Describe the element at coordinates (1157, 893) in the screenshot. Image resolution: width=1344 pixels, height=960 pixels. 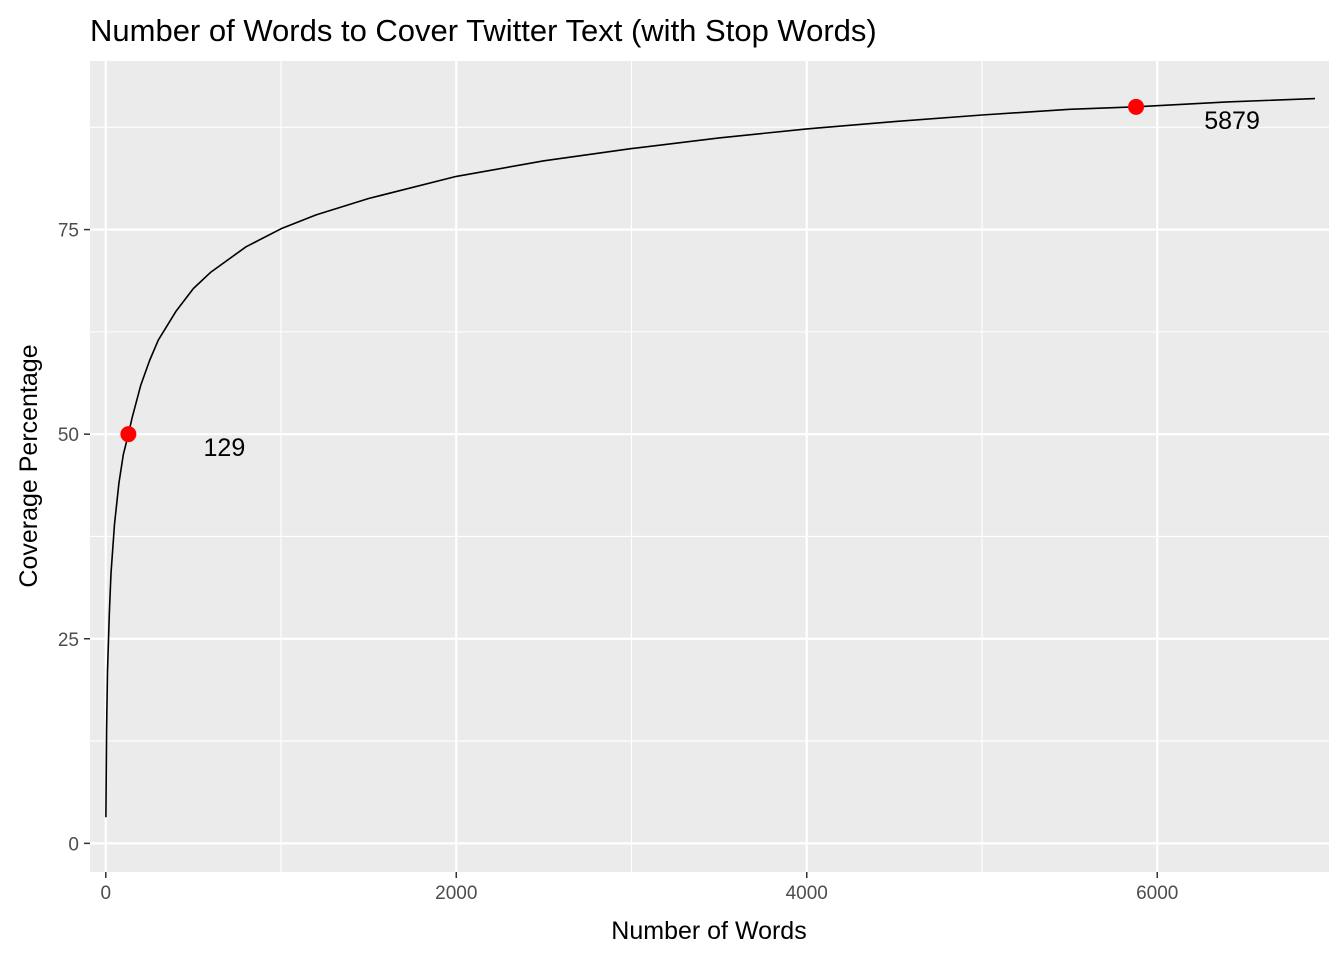
I see `x-tick-label: 6000` at that location.